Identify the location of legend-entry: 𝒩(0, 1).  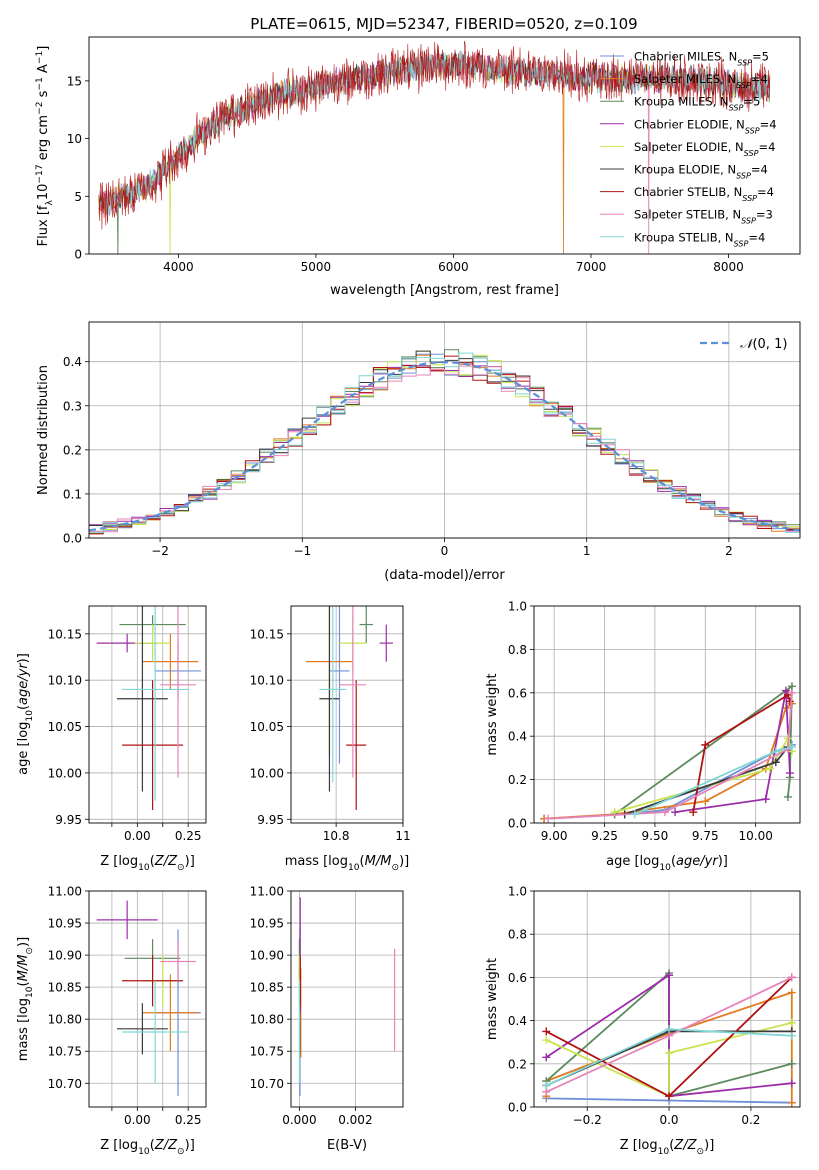
(763, 344).